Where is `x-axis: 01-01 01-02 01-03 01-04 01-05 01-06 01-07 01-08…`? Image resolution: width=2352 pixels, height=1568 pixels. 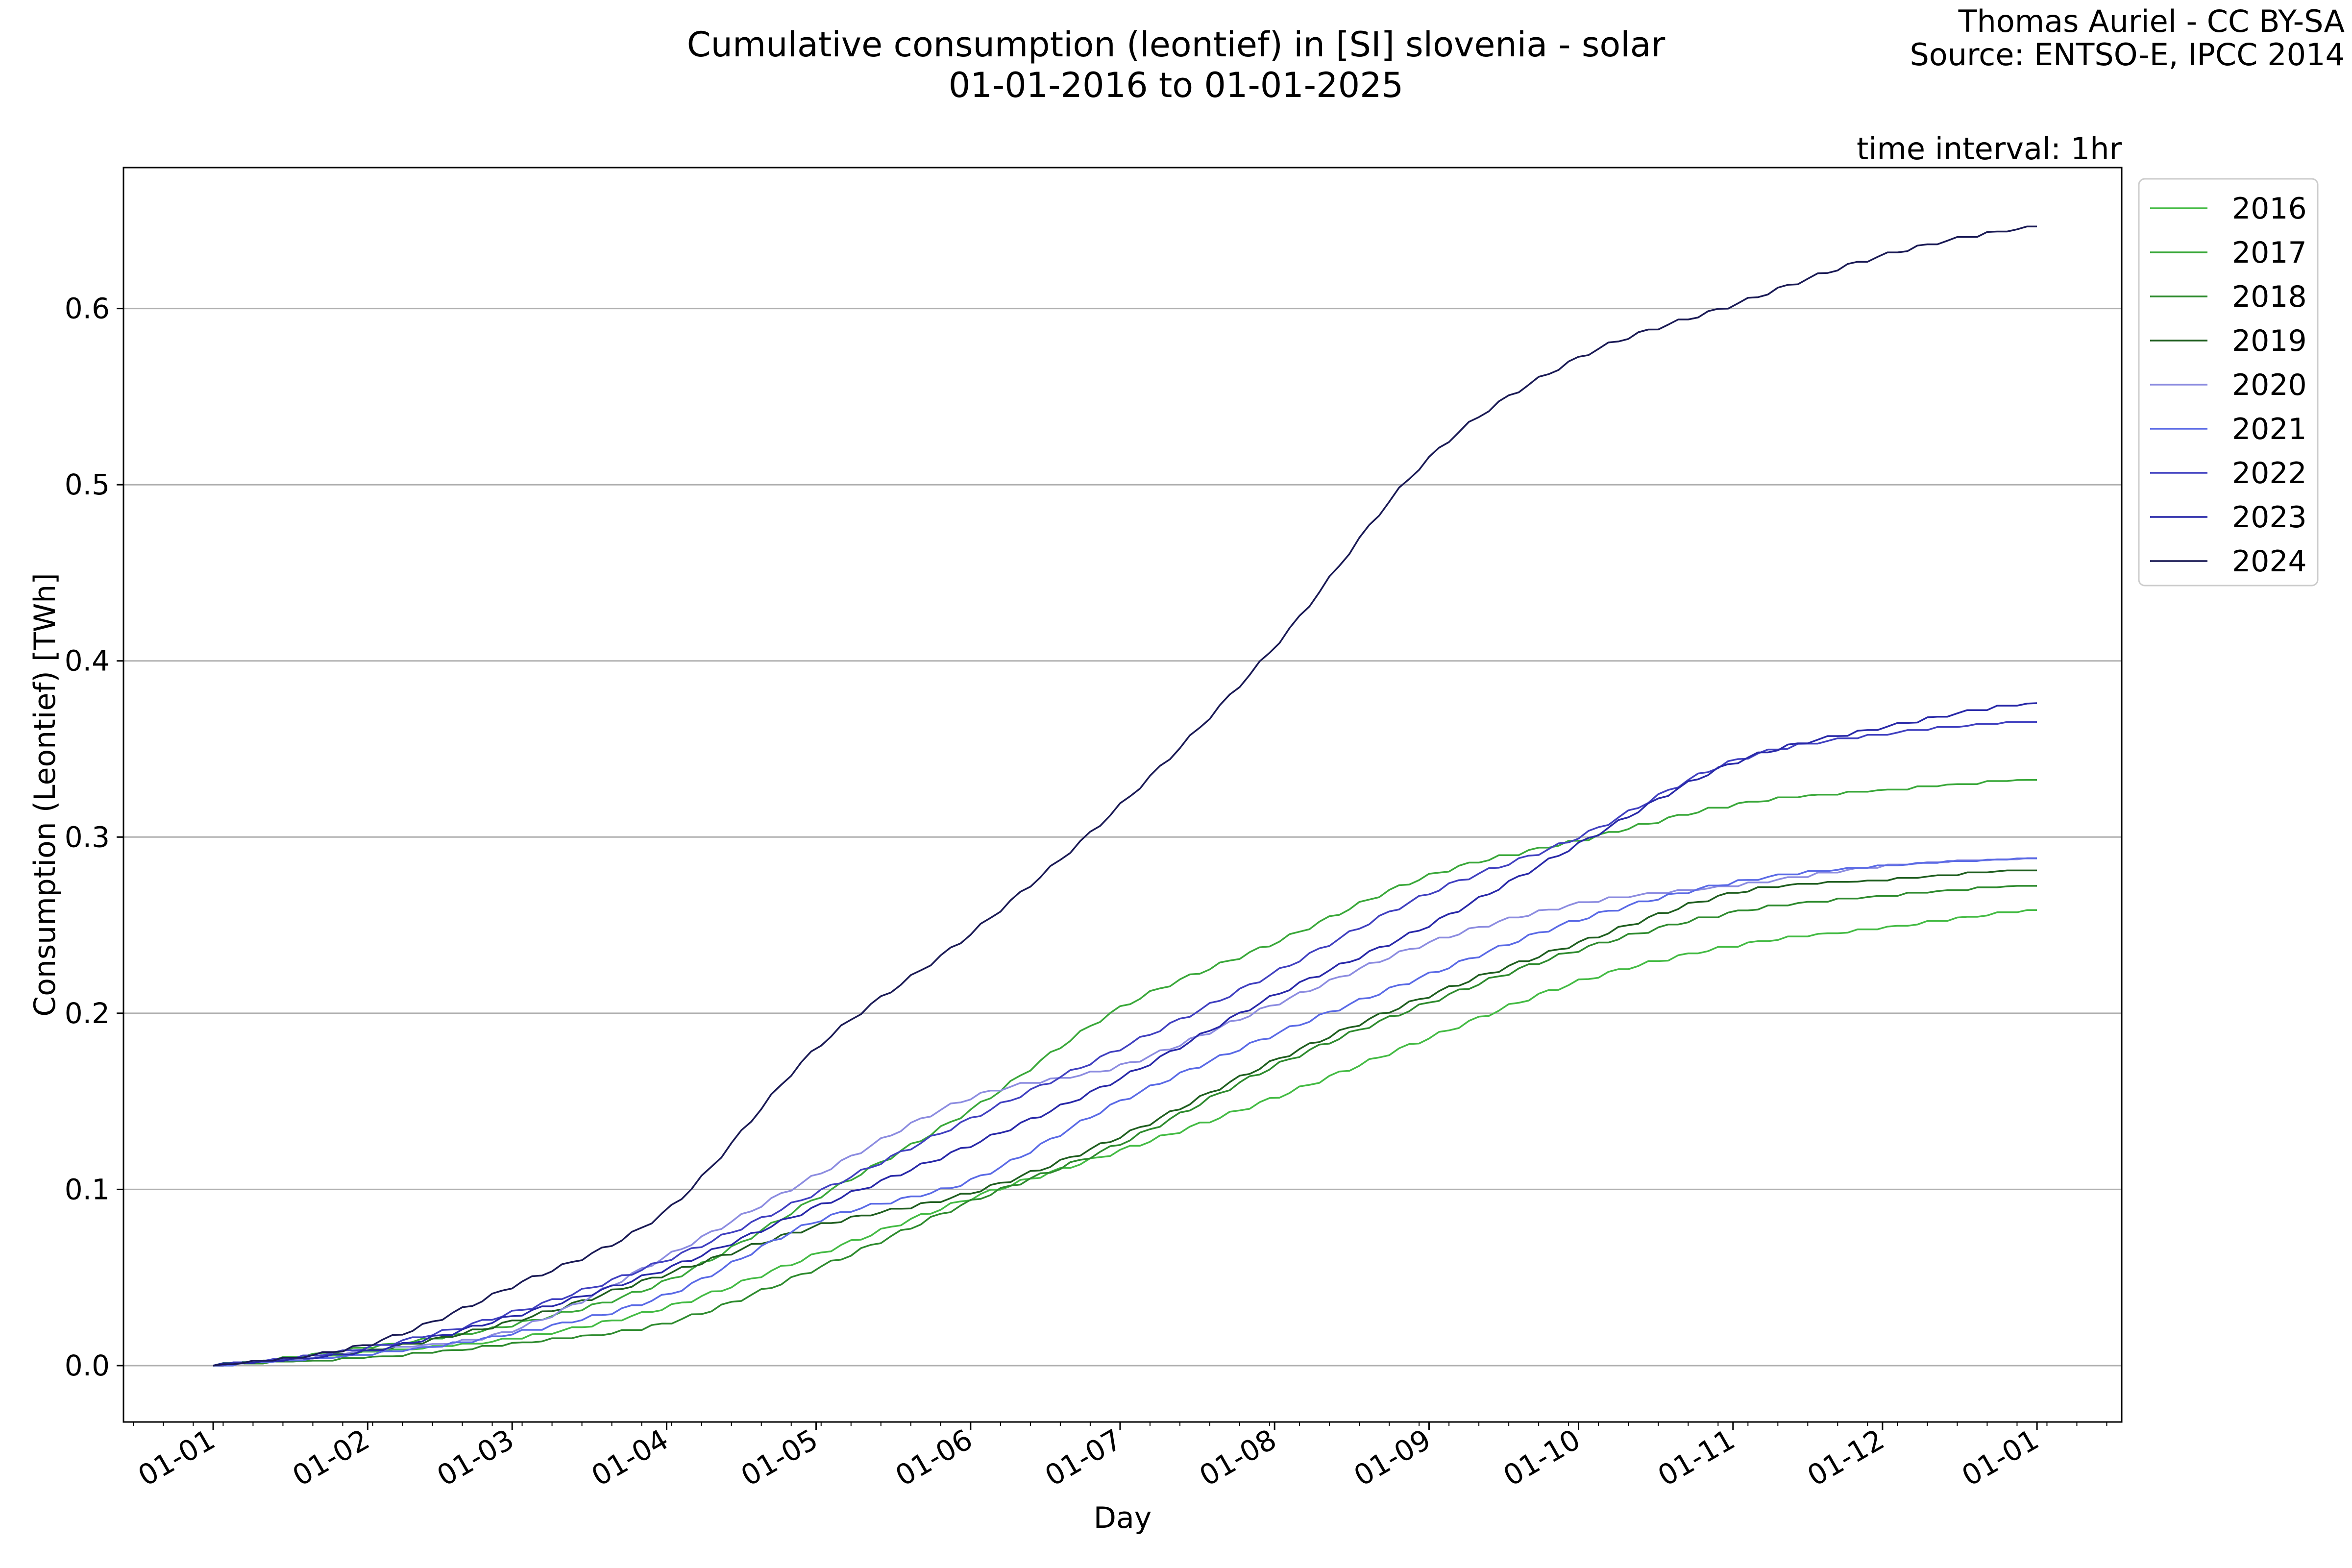 x-axis: 01-01 01-02 01-03 01-04 01-05 01-06 01-07 01-08… is located at coordinates (1119, 1457).